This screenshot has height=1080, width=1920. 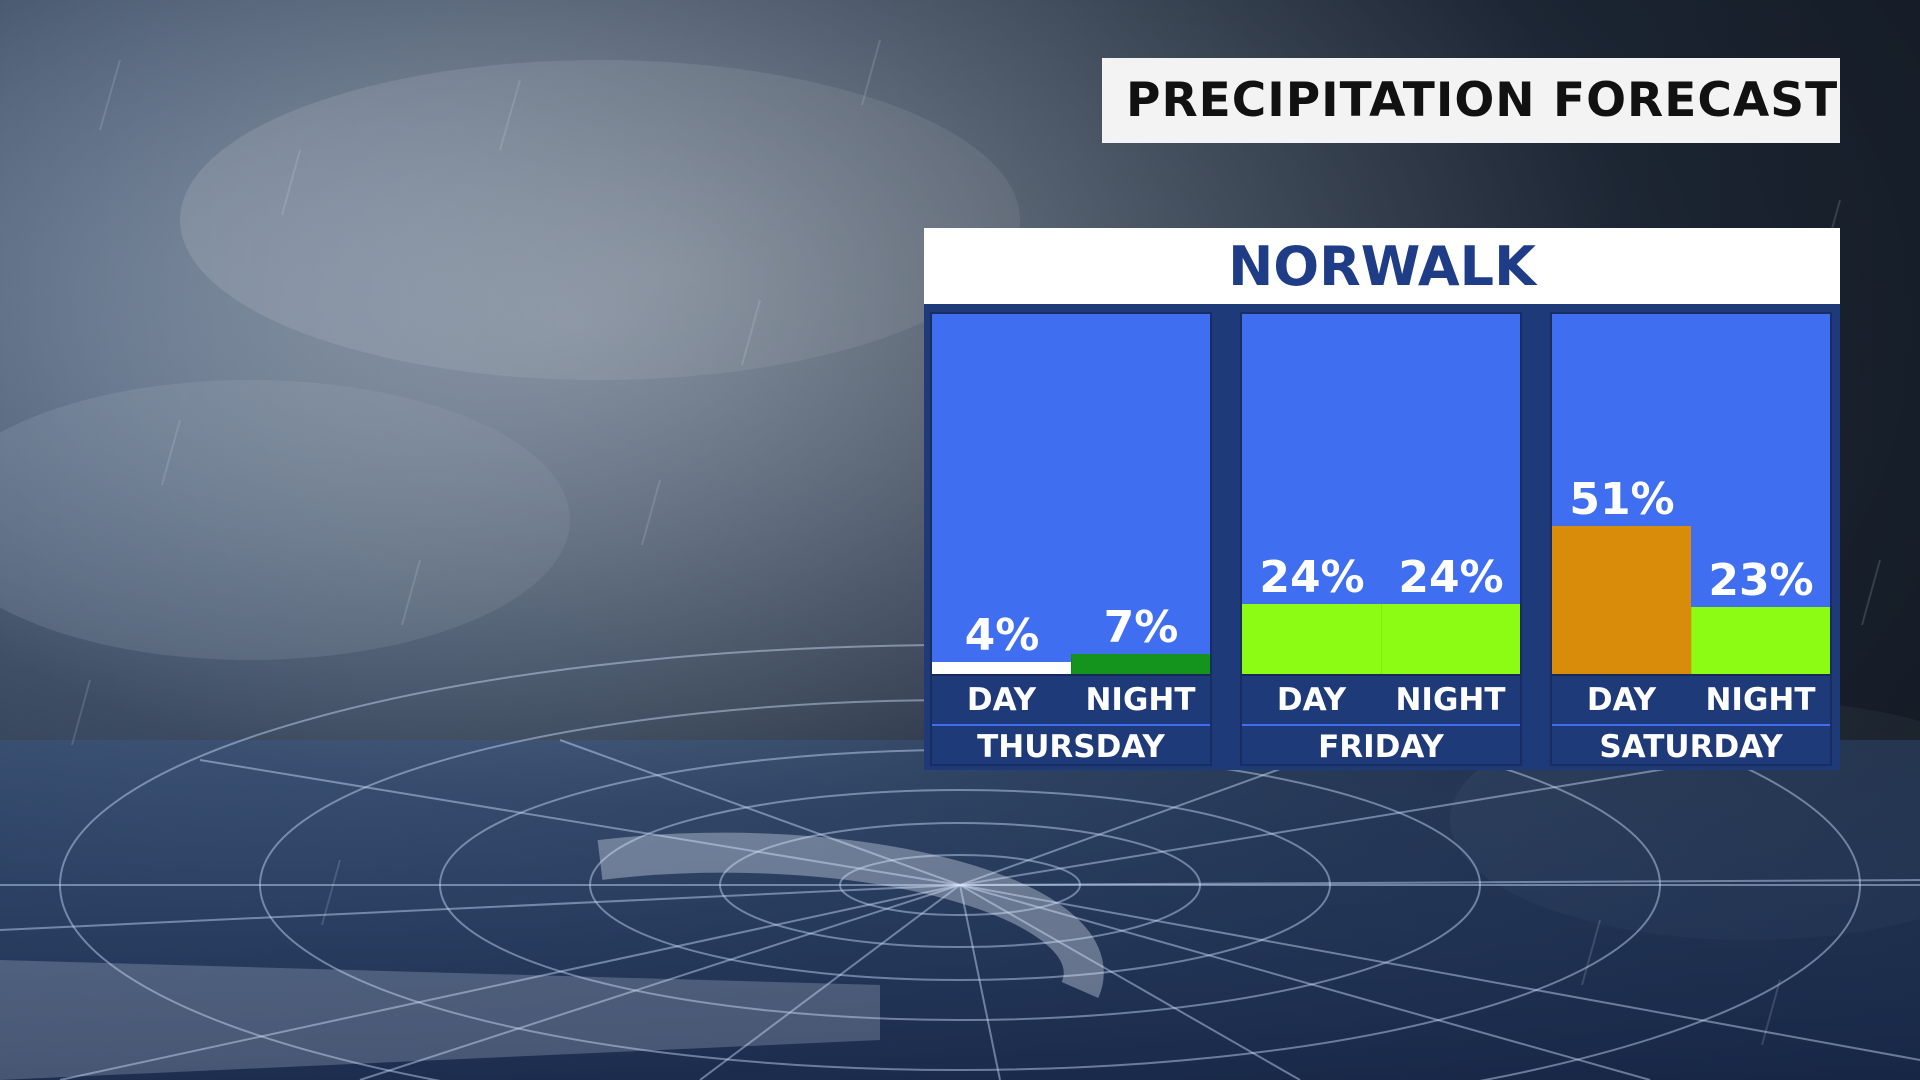 I want to click on pct-friday-night: 24%, so click(x=1451, y=578).